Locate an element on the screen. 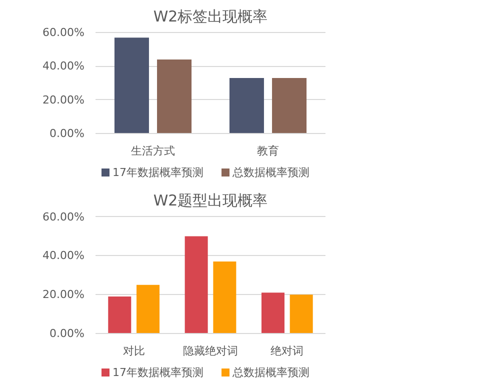  x-tick-label: 教育 is located at coordinates (268, 151).